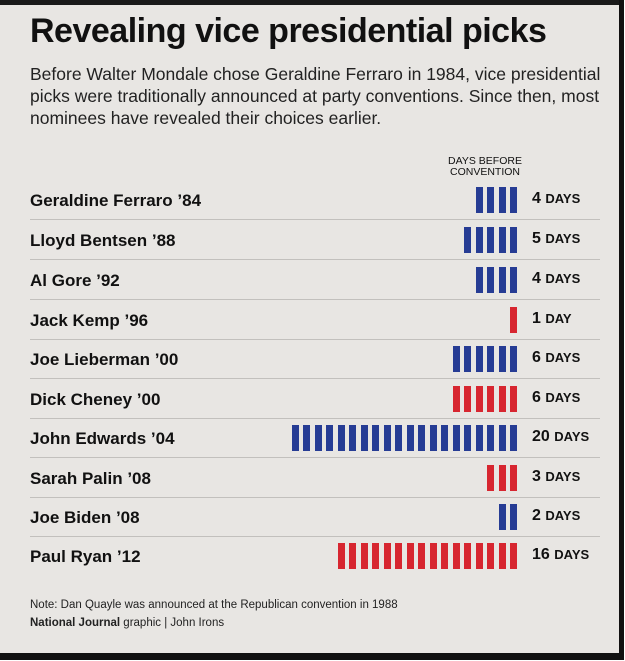 The image size is (625, 661). What do you see at coordinates (172, 623) in the screenshot?
I see `credit-rest: graphic | John Irons` at bounding box center [172, 623].